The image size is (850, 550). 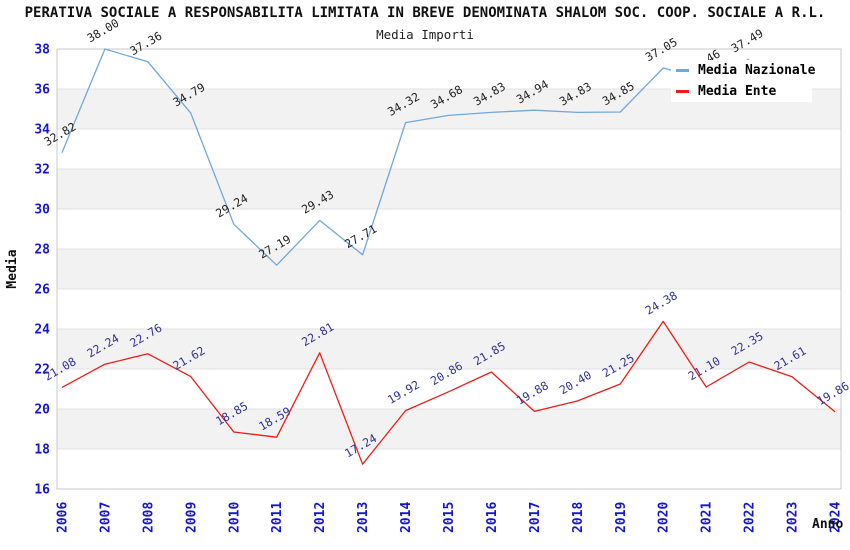 What do you see at coordinates (578, 517) in the screenshot?
I see `x-tick-label: 2018` at bounding box center [578, 517].